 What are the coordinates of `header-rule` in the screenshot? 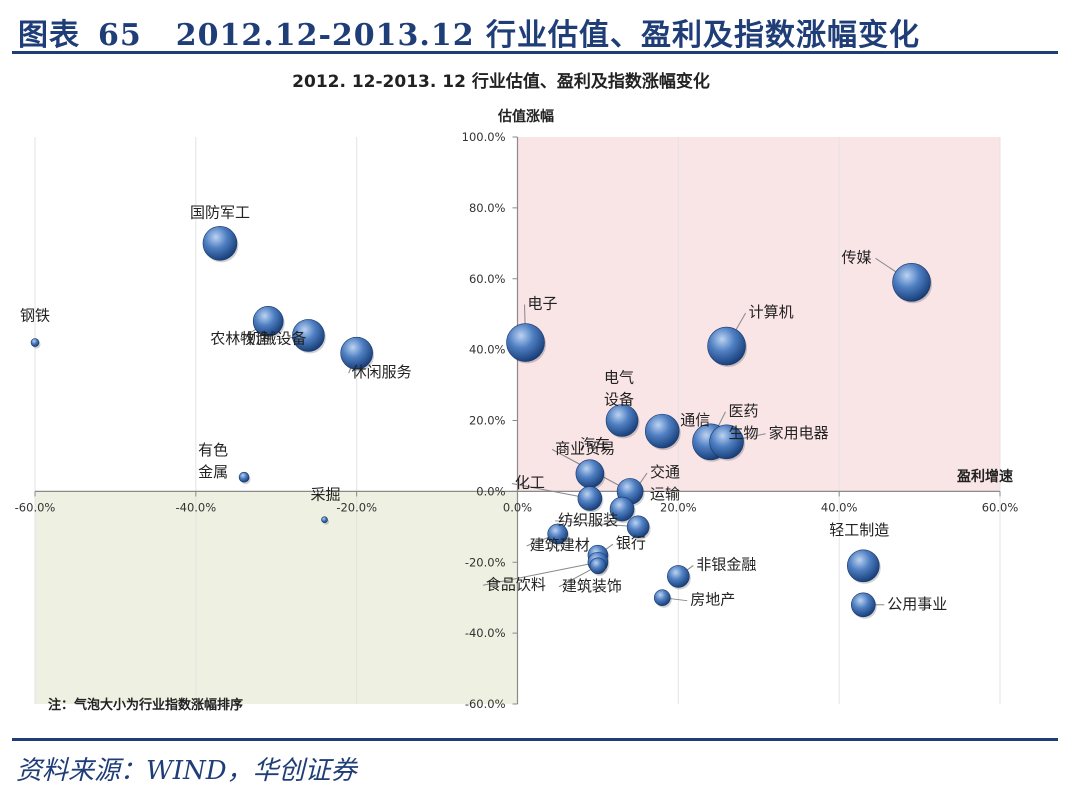 It's located at (535, 52).